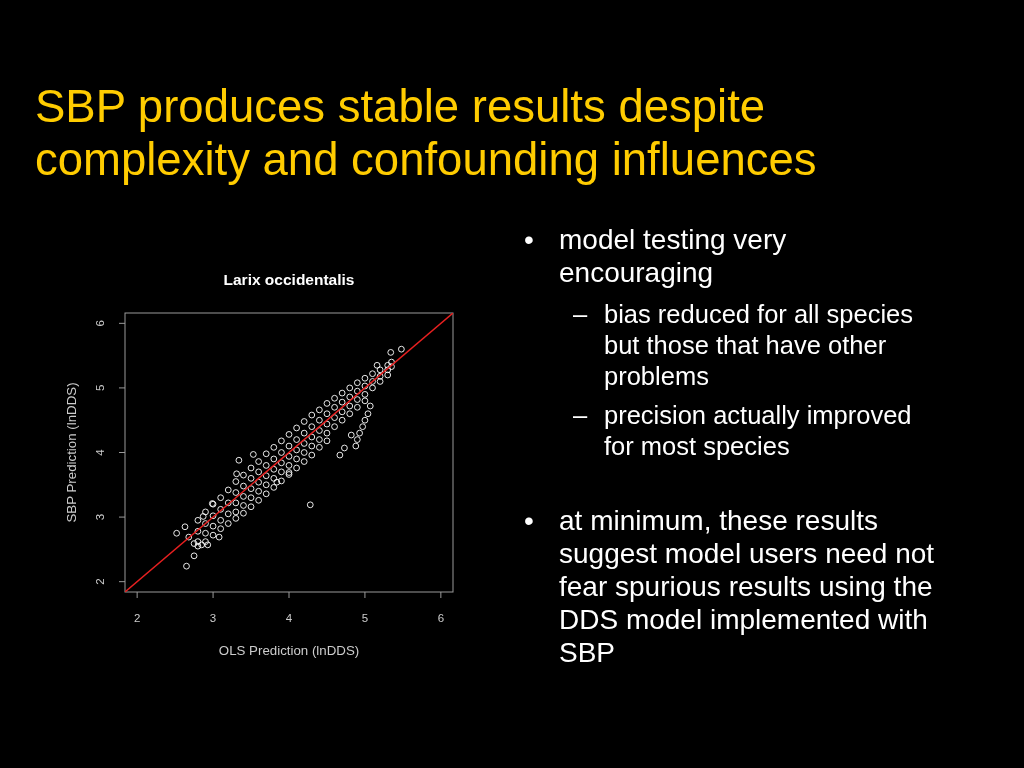  I want to click on x-tick-label: 3, so click(213, 618).